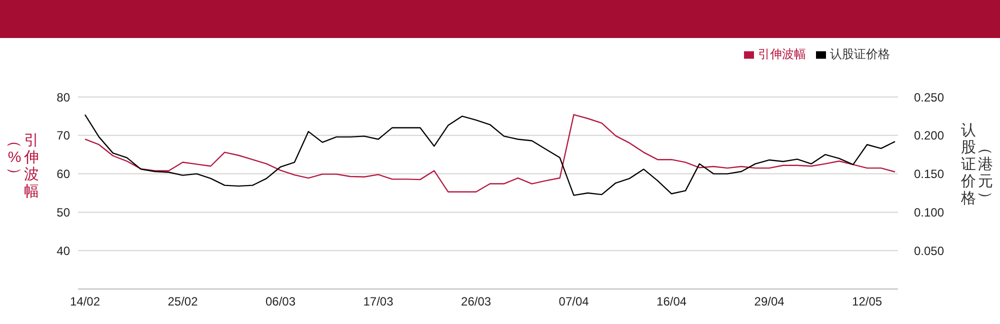 Image resolution: width=1000 pixels, height=324 pixels. I want to click on y-tick-label: 40, so click(63, 251).